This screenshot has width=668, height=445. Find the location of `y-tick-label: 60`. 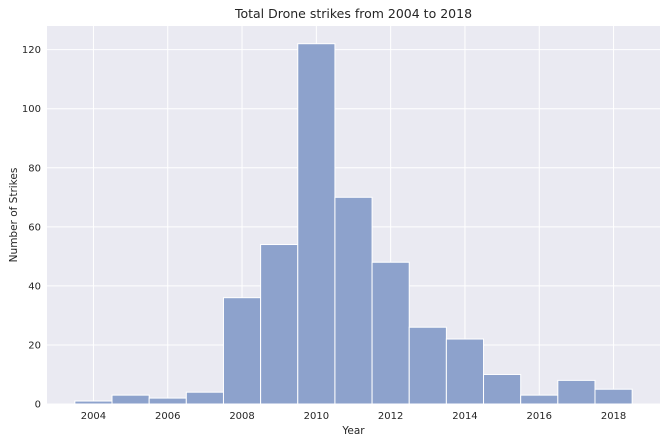

y-tick-label: 60 is located at coordinates (34, 227).